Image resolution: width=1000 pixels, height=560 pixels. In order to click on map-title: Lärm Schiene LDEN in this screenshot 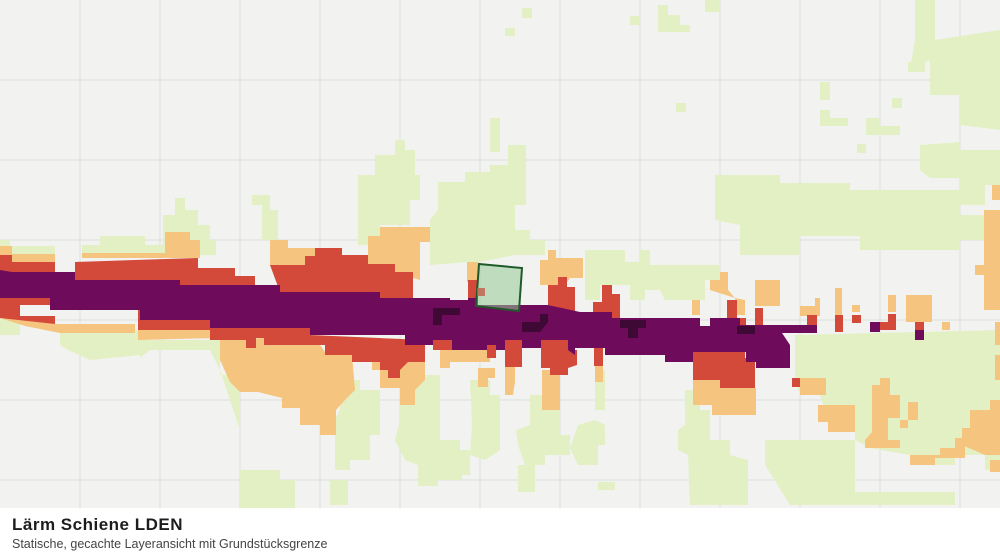, I will do `click(97, 524)`.